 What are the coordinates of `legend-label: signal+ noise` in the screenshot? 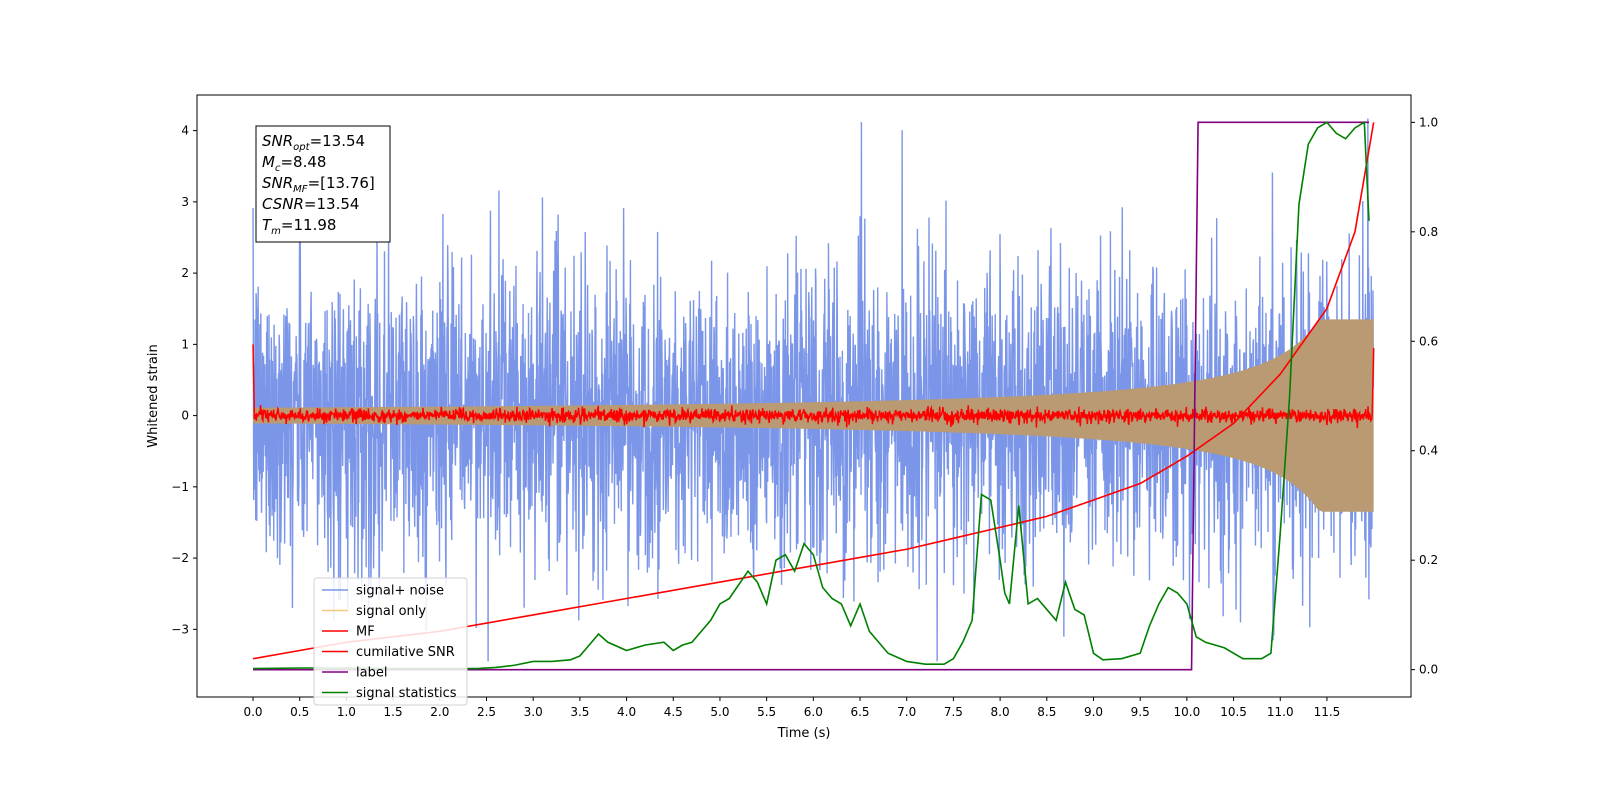 It's located at (400, 591).